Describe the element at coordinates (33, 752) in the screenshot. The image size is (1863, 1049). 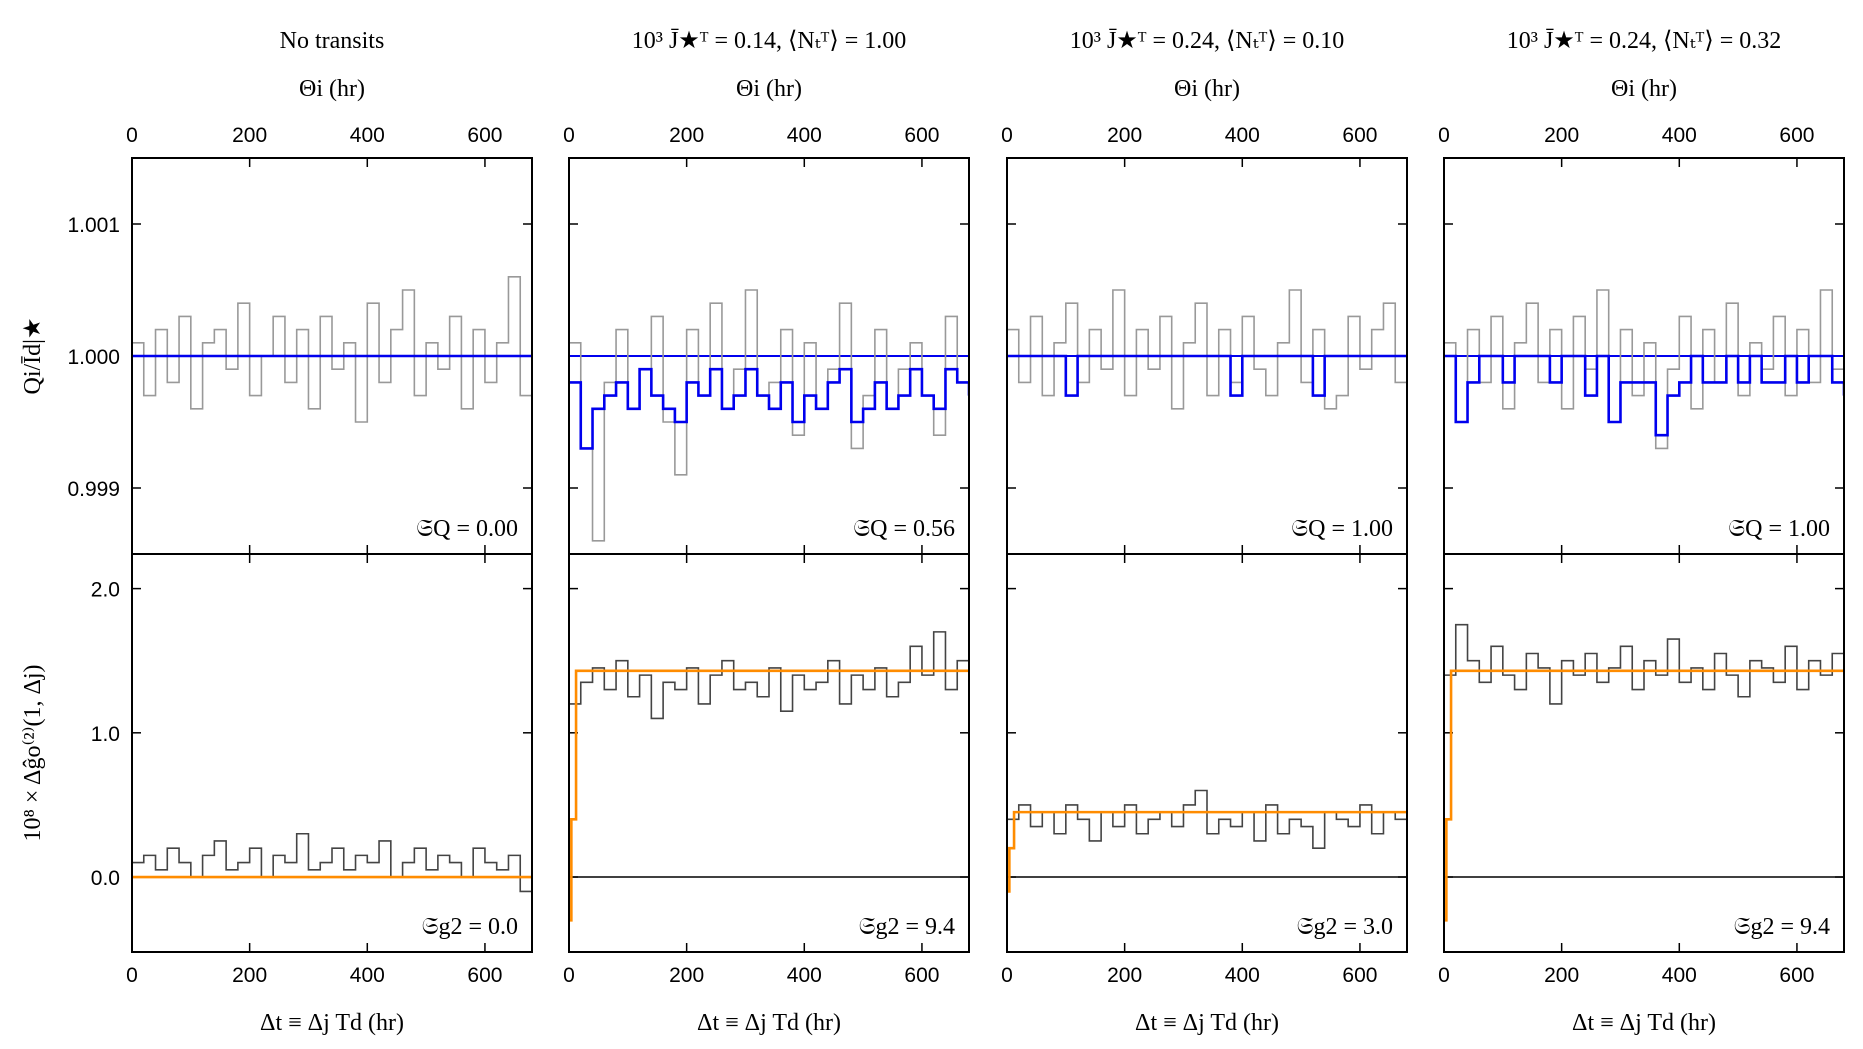
I see `y-axis-label: 10⁸ × Δĝo⁽²⁾(1, Δj)` at that location.